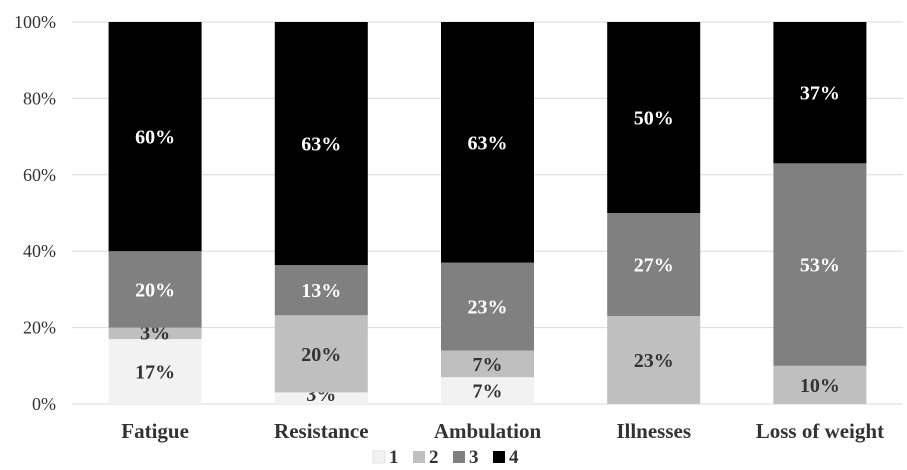 The width and height of the screenshot is (907, 470). I want to click on y-tick-label: 20%, so click(39, 328).